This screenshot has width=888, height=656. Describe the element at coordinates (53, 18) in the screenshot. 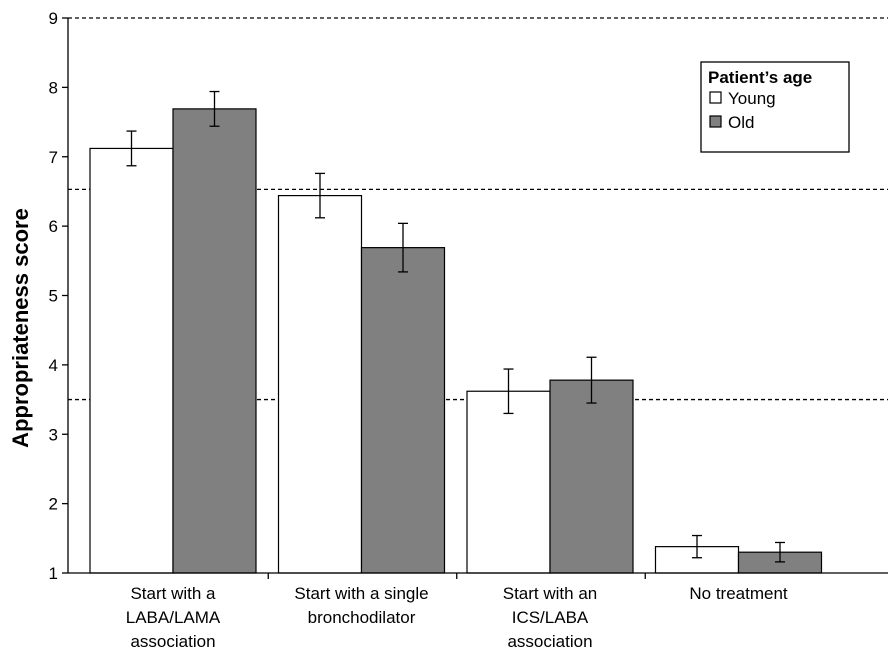

I see `y-tick-label: 9` at that location.